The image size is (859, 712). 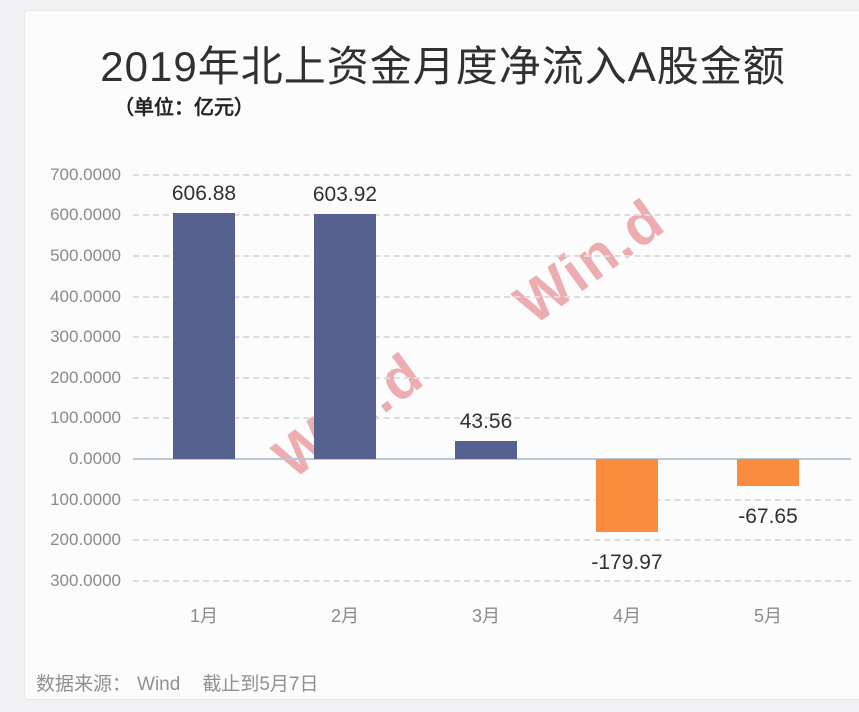 I want to click on cutoff-note: 截止到5月7日, so click(x=260, y=684).